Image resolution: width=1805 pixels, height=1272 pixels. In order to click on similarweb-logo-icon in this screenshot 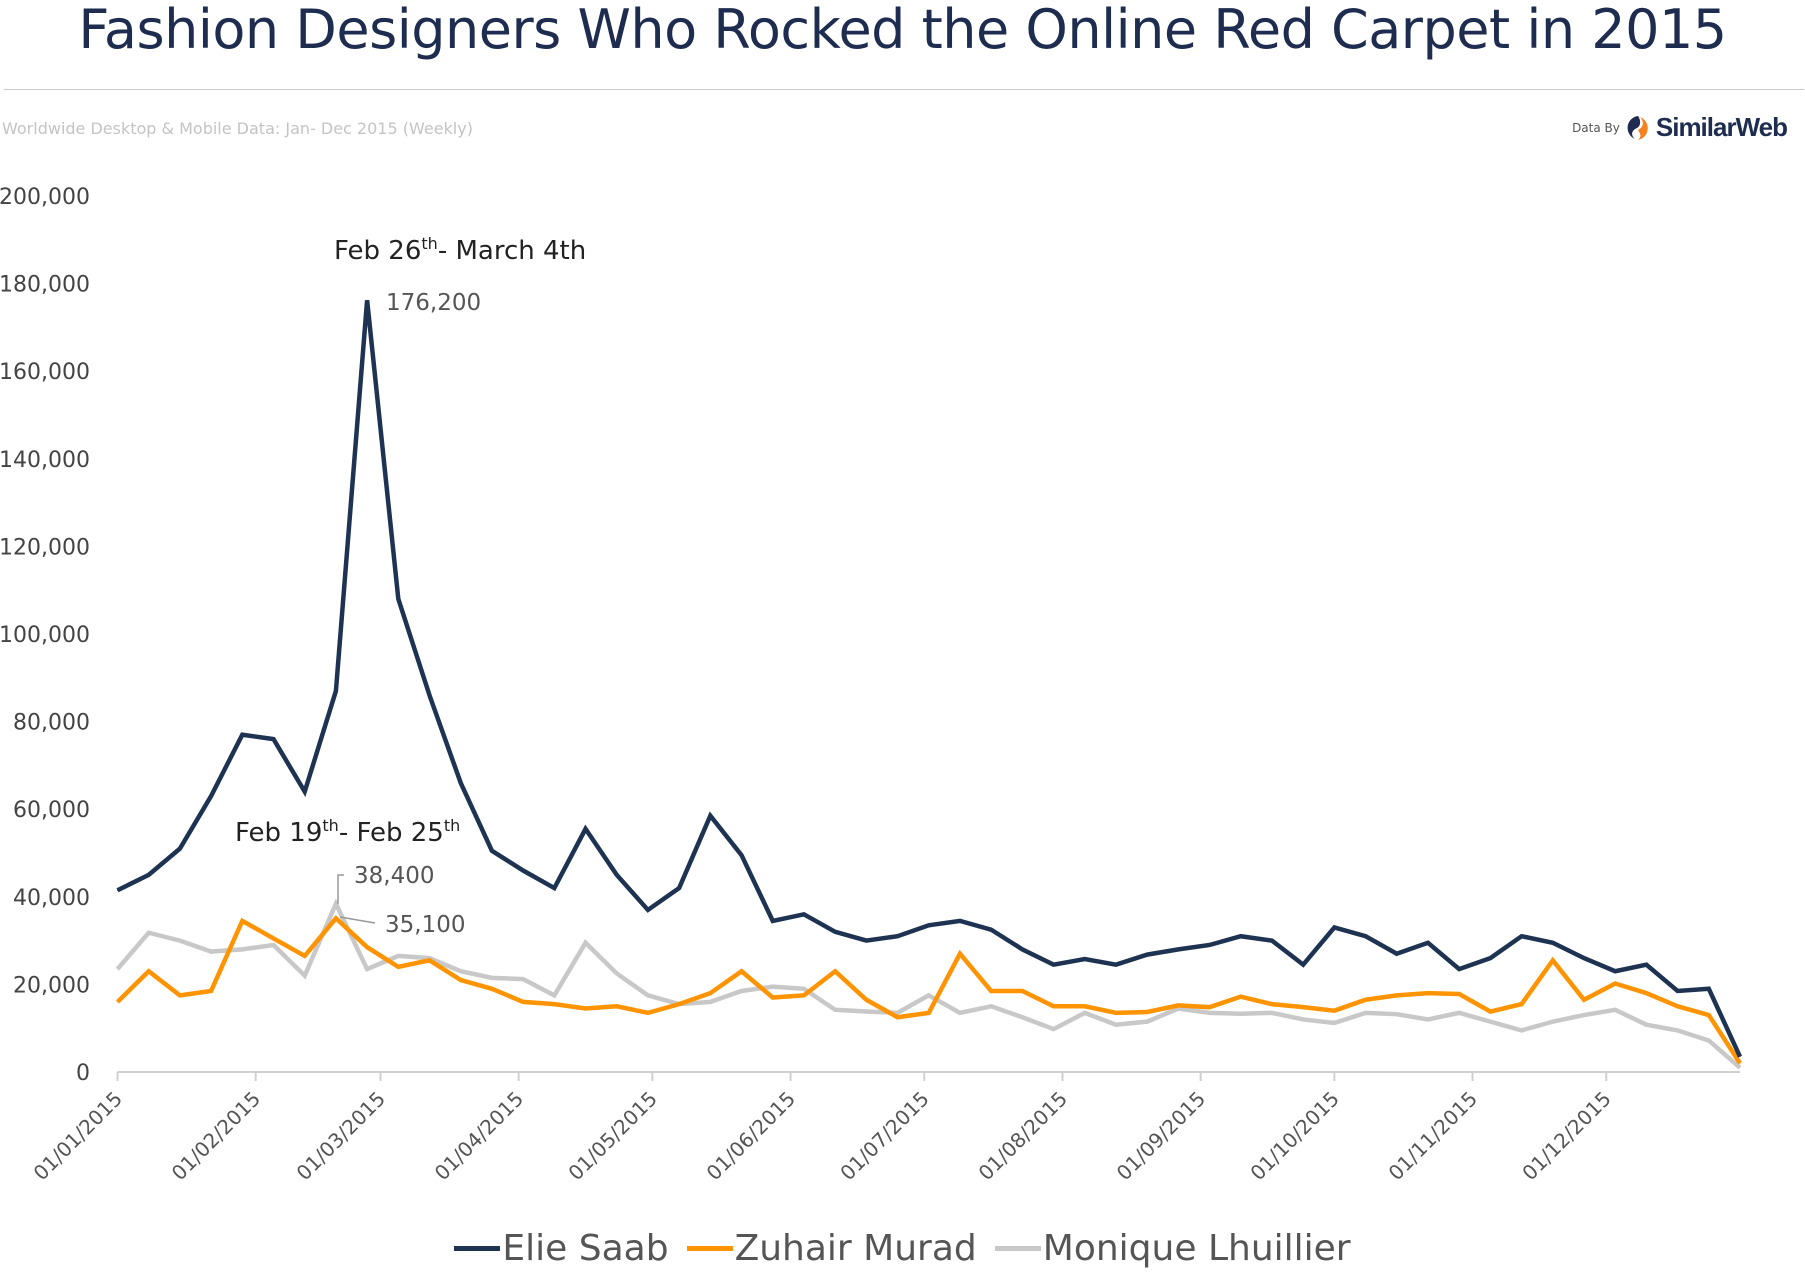, I will do `click(1637, 127)`.